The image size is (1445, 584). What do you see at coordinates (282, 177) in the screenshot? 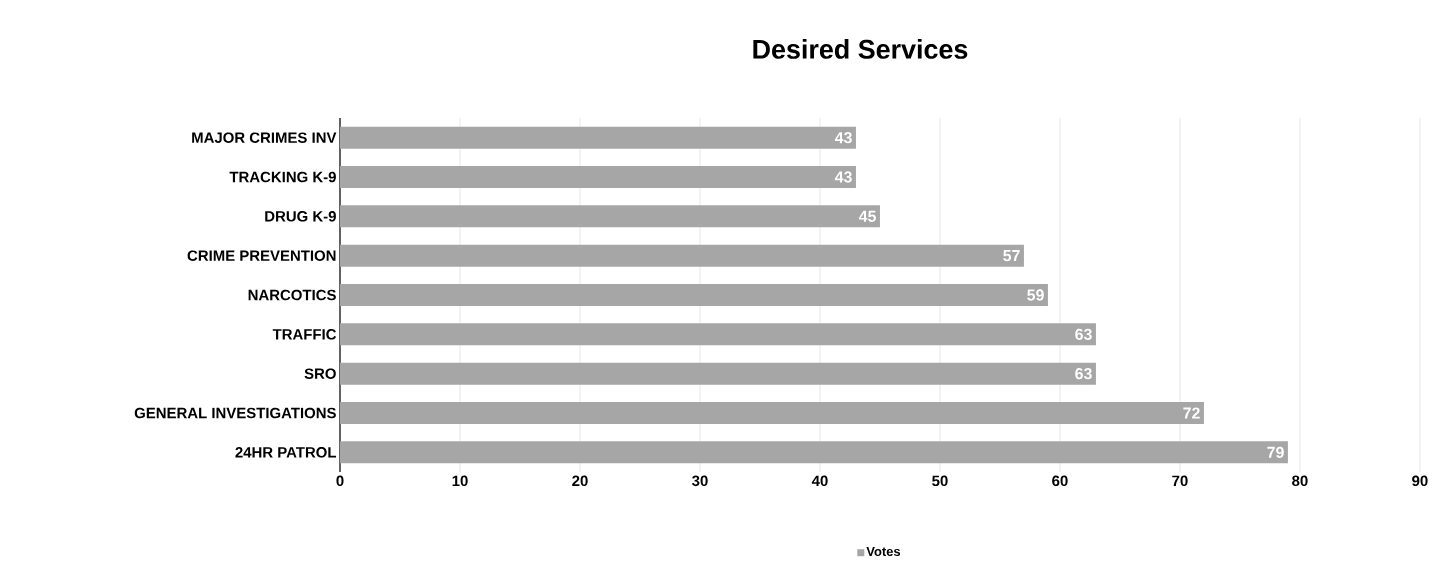
I see `y-tick-label: TRACKING K-9` at bounding box center [282, 177].